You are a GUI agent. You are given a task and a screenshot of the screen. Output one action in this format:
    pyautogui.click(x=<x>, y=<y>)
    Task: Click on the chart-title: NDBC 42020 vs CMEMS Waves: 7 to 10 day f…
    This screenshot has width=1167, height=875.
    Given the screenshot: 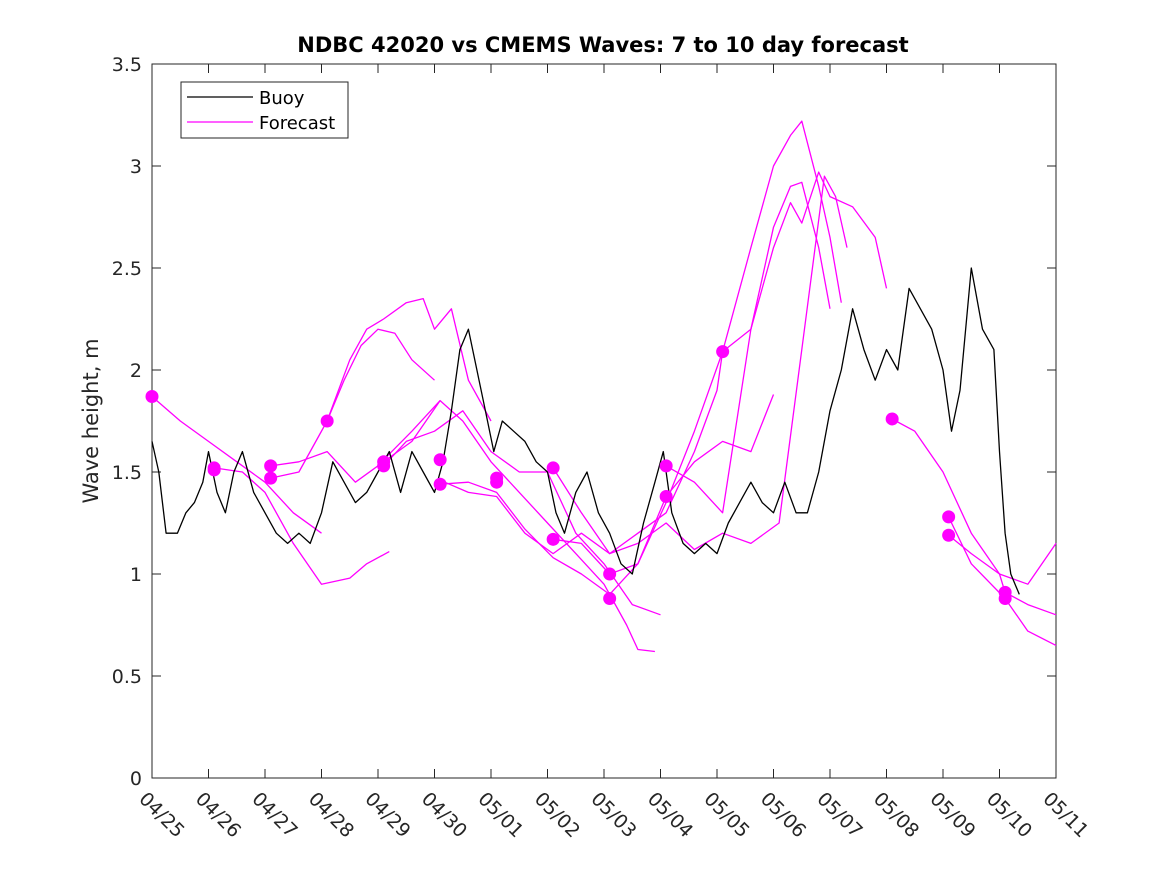 What is the action you would take?
    pyautogui.click(x=602, y=45)
    